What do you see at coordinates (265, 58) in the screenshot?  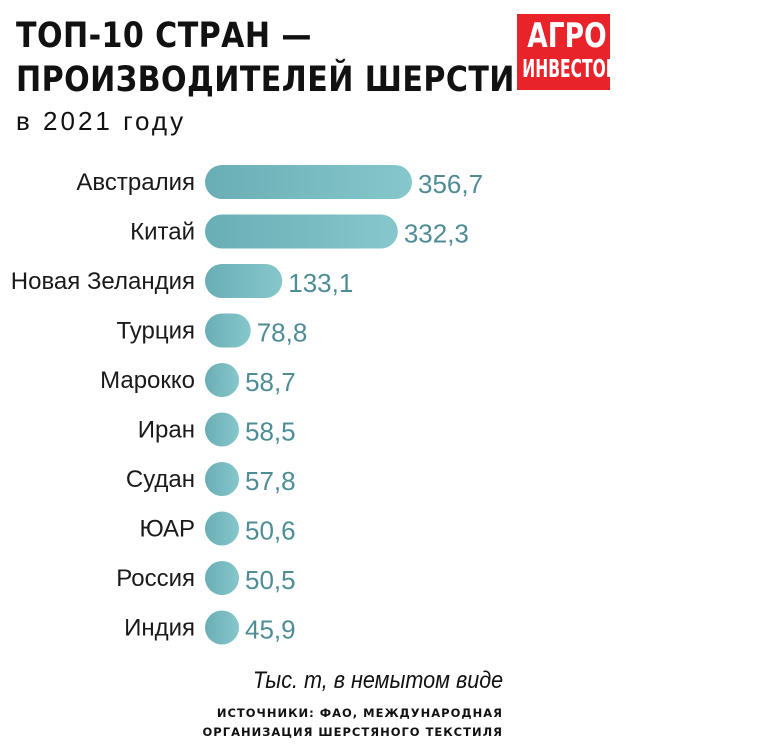 I see `chart-title: ТОП-10 СТРАН — ПРОИЗВОДИТЕЛЕЙ ШЕРСТИ` at bounding box center [265, 58].